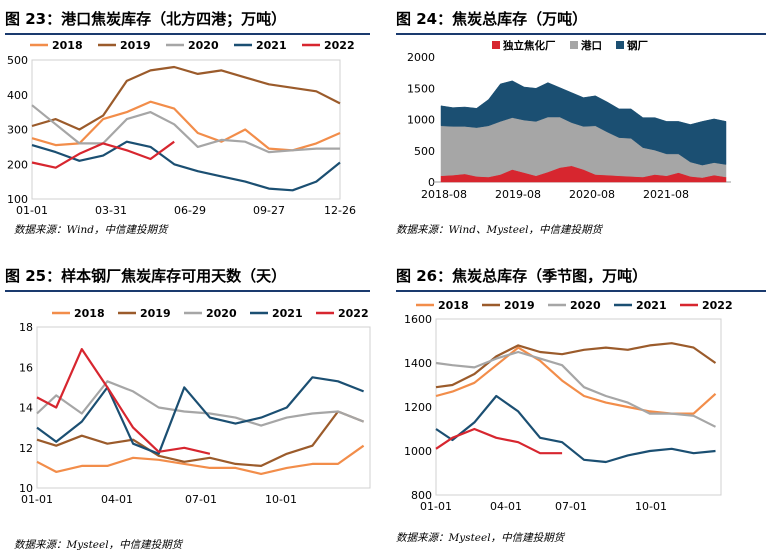 The width and height of the screenshot is (781, 558). What do you see at coordinates (26, 327) in the screenshot?
I see `y-tick-label: 18` at bounding box center [26, 327].